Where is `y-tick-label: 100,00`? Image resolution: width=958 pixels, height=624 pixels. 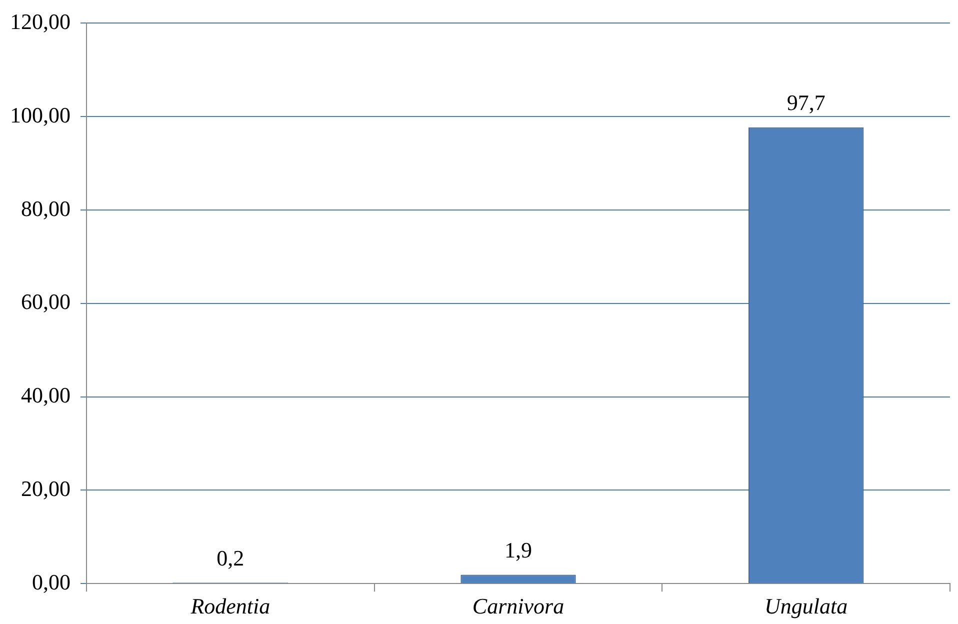
y-tick-label: 100,00 is located at coordinates (40, 115).